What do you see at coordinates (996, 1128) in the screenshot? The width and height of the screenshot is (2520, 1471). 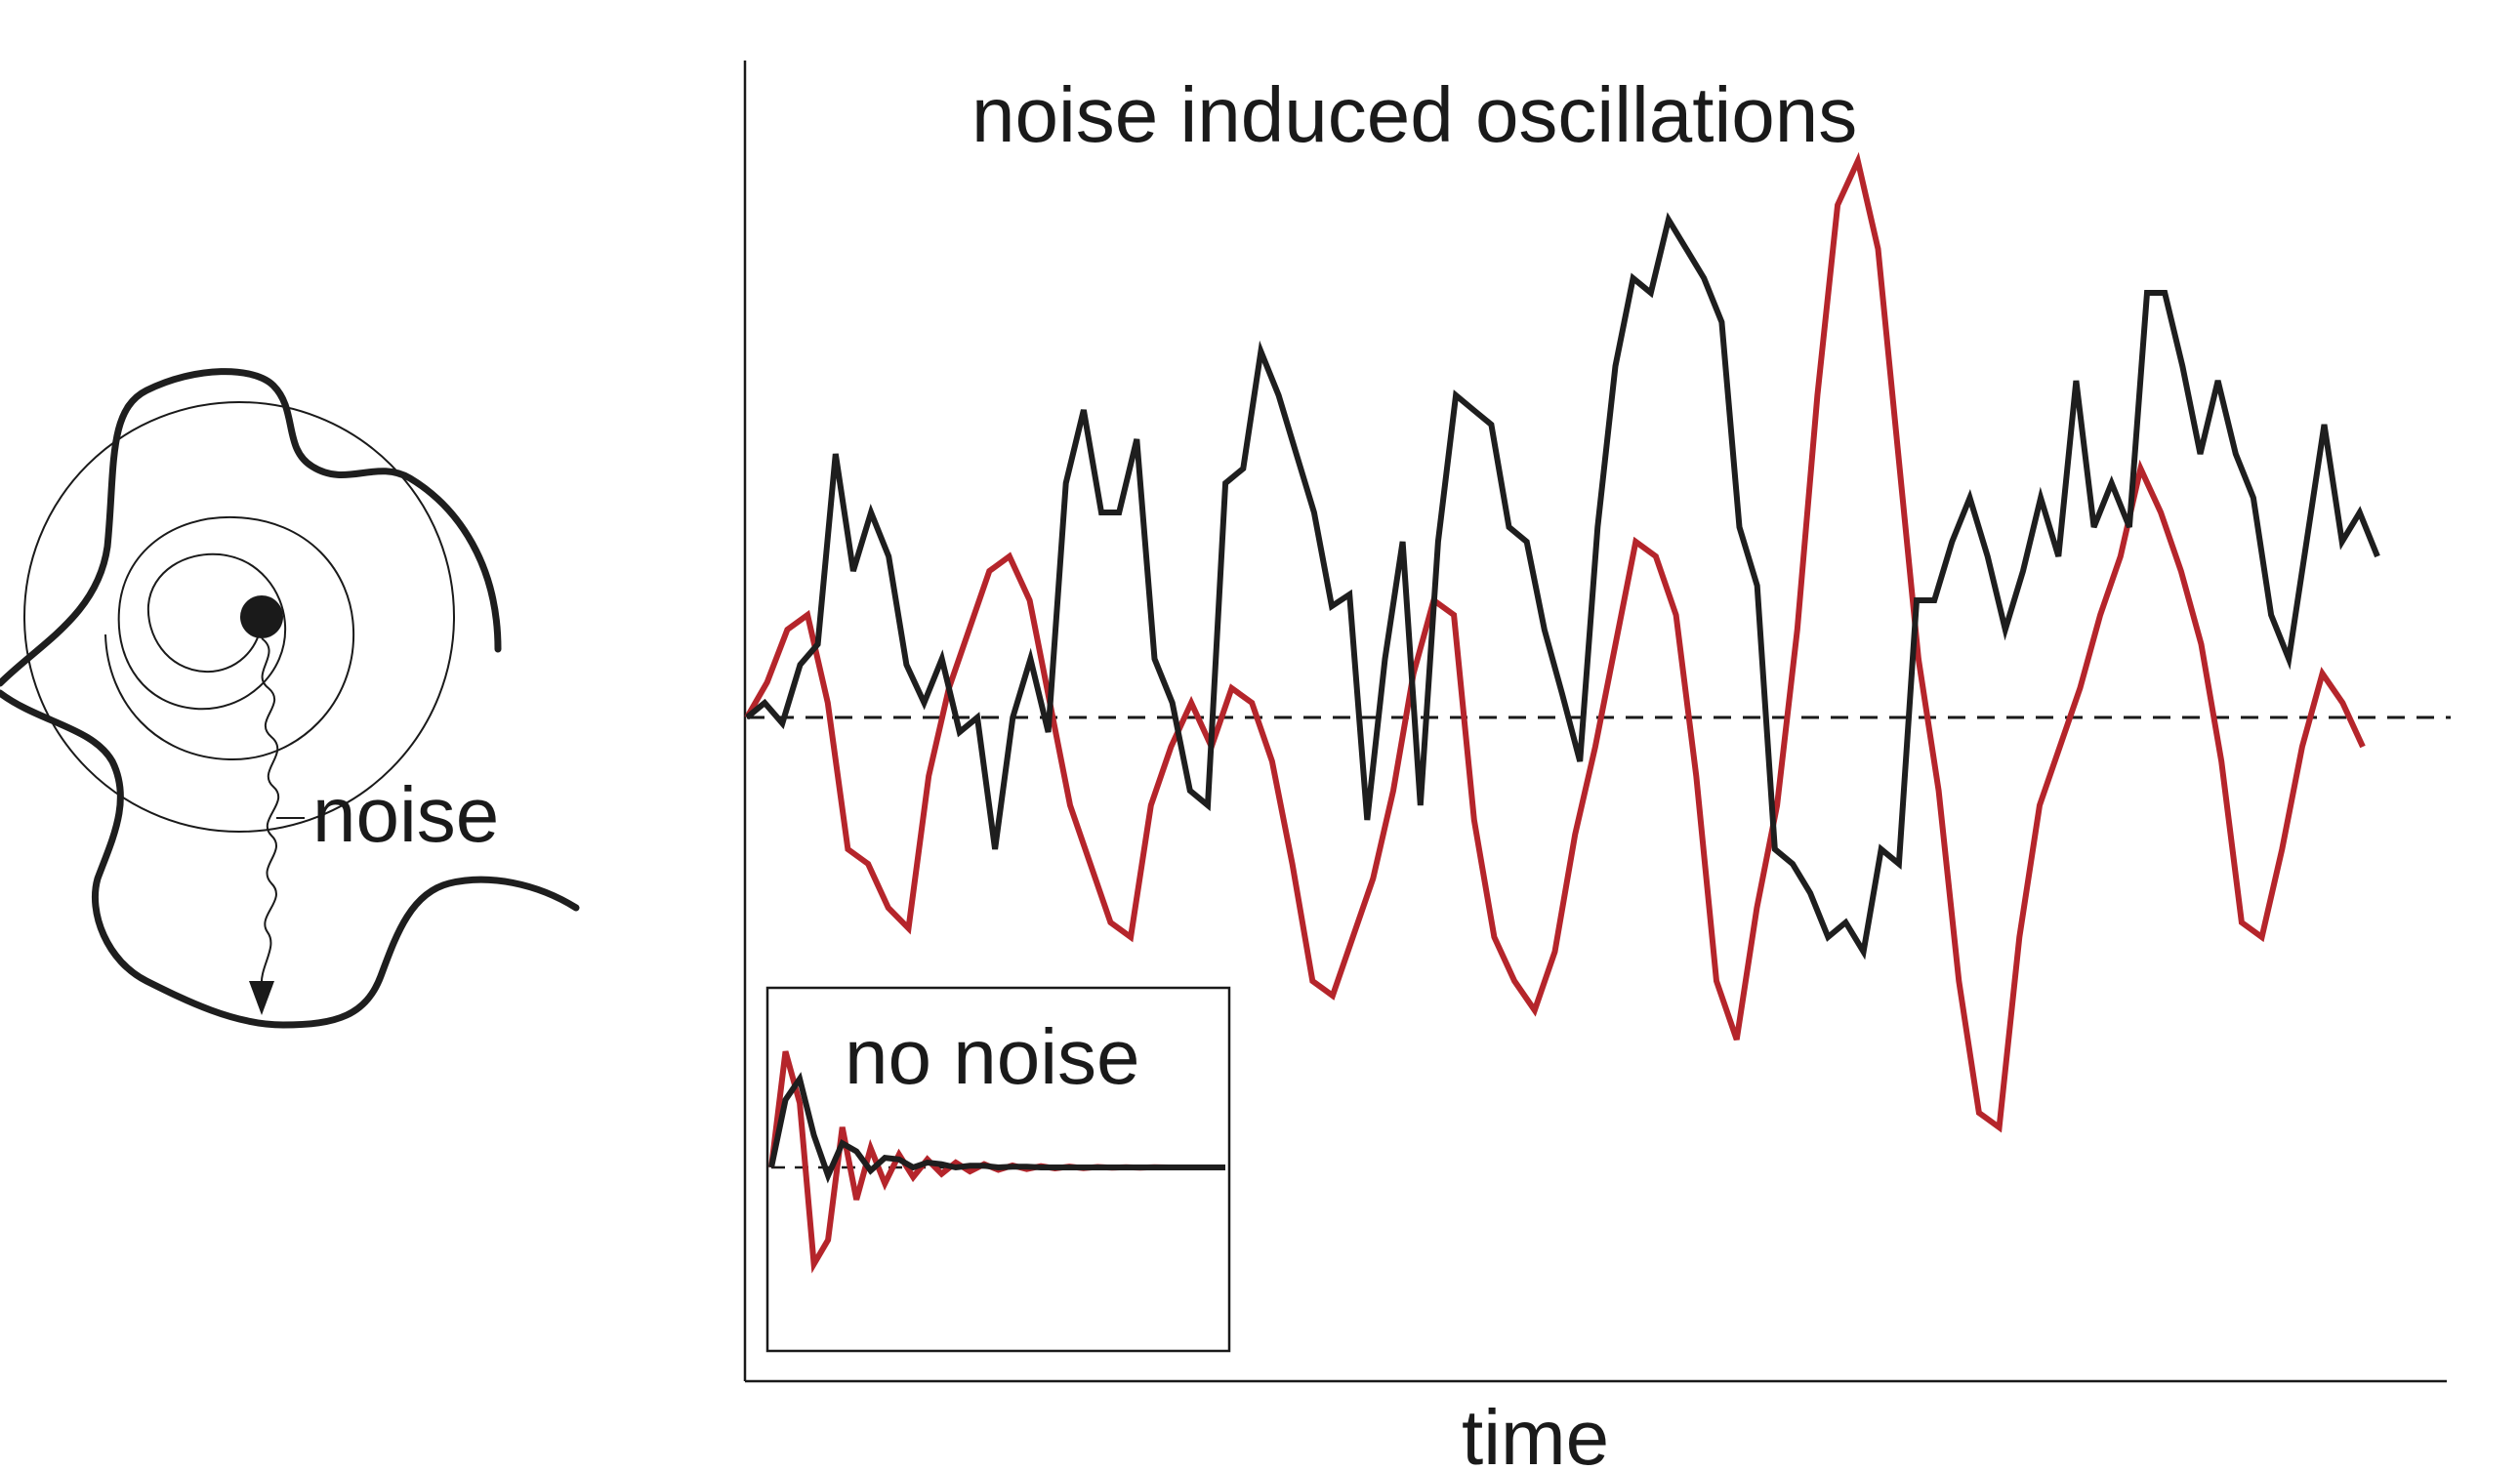 I see `inset-series-black-line` at bounding box center [996, 1128].